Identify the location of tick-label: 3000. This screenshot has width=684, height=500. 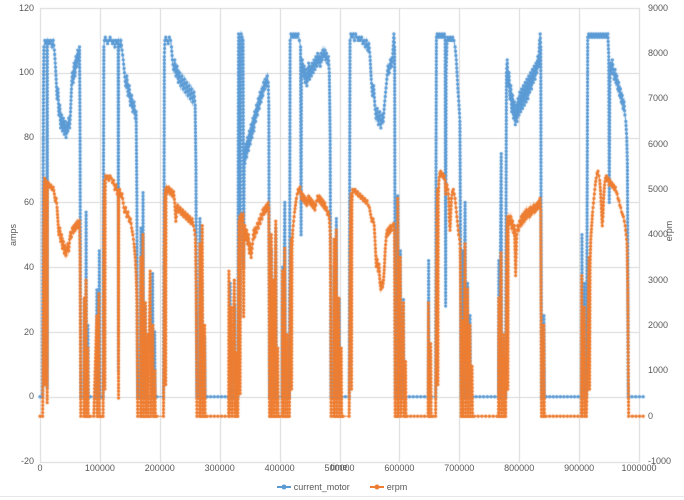
(658, 279).